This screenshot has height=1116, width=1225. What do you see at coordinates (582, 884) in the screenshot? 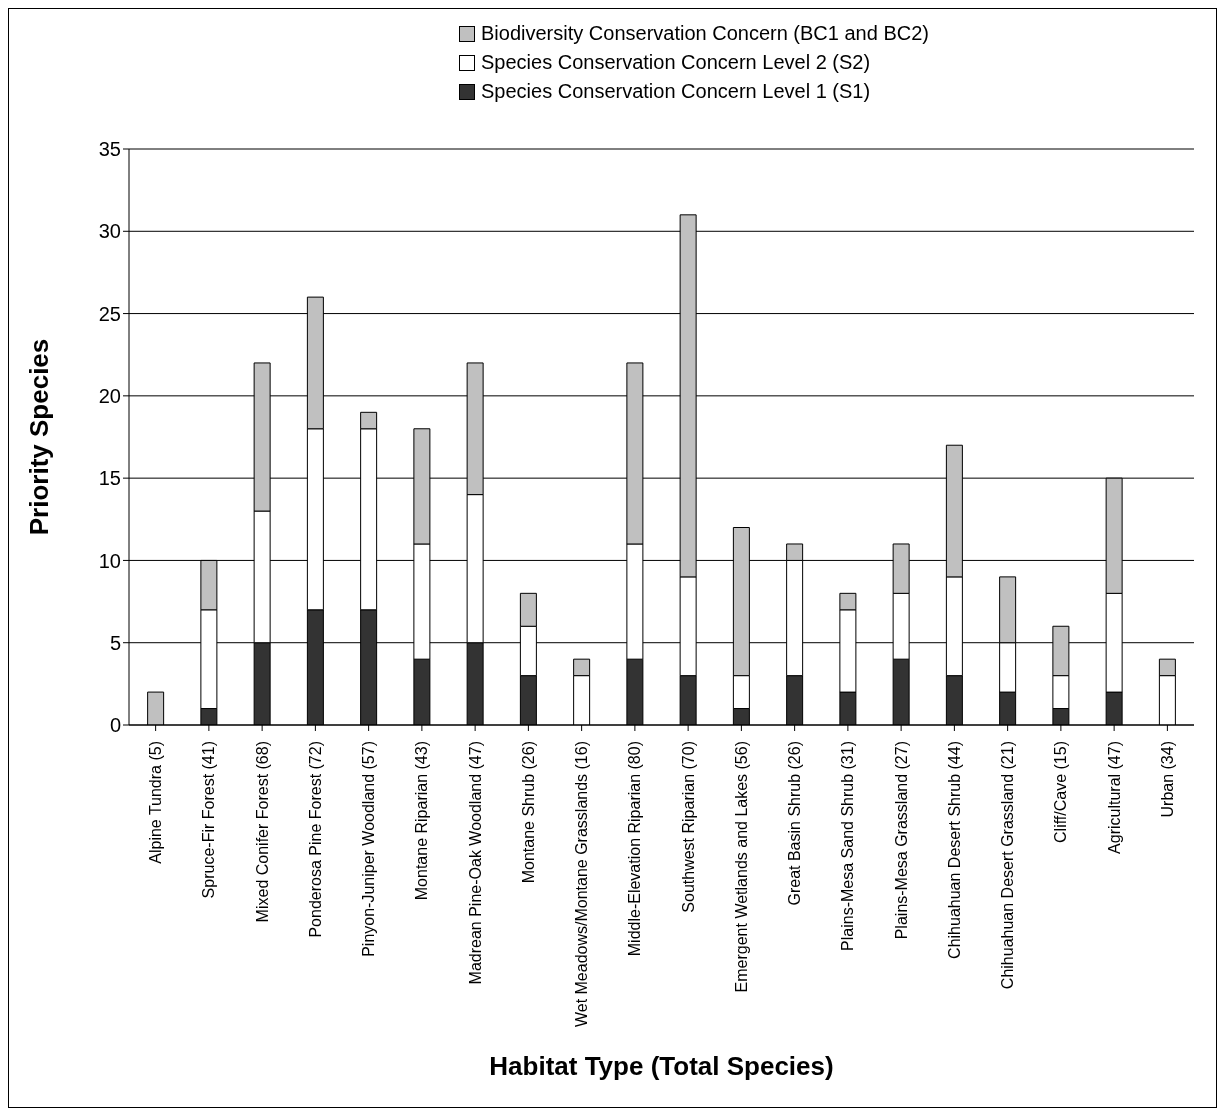
I see `x-tick-label: Wet Meadows/Montane Grasslands (16)` at bounding box center [582, 884].